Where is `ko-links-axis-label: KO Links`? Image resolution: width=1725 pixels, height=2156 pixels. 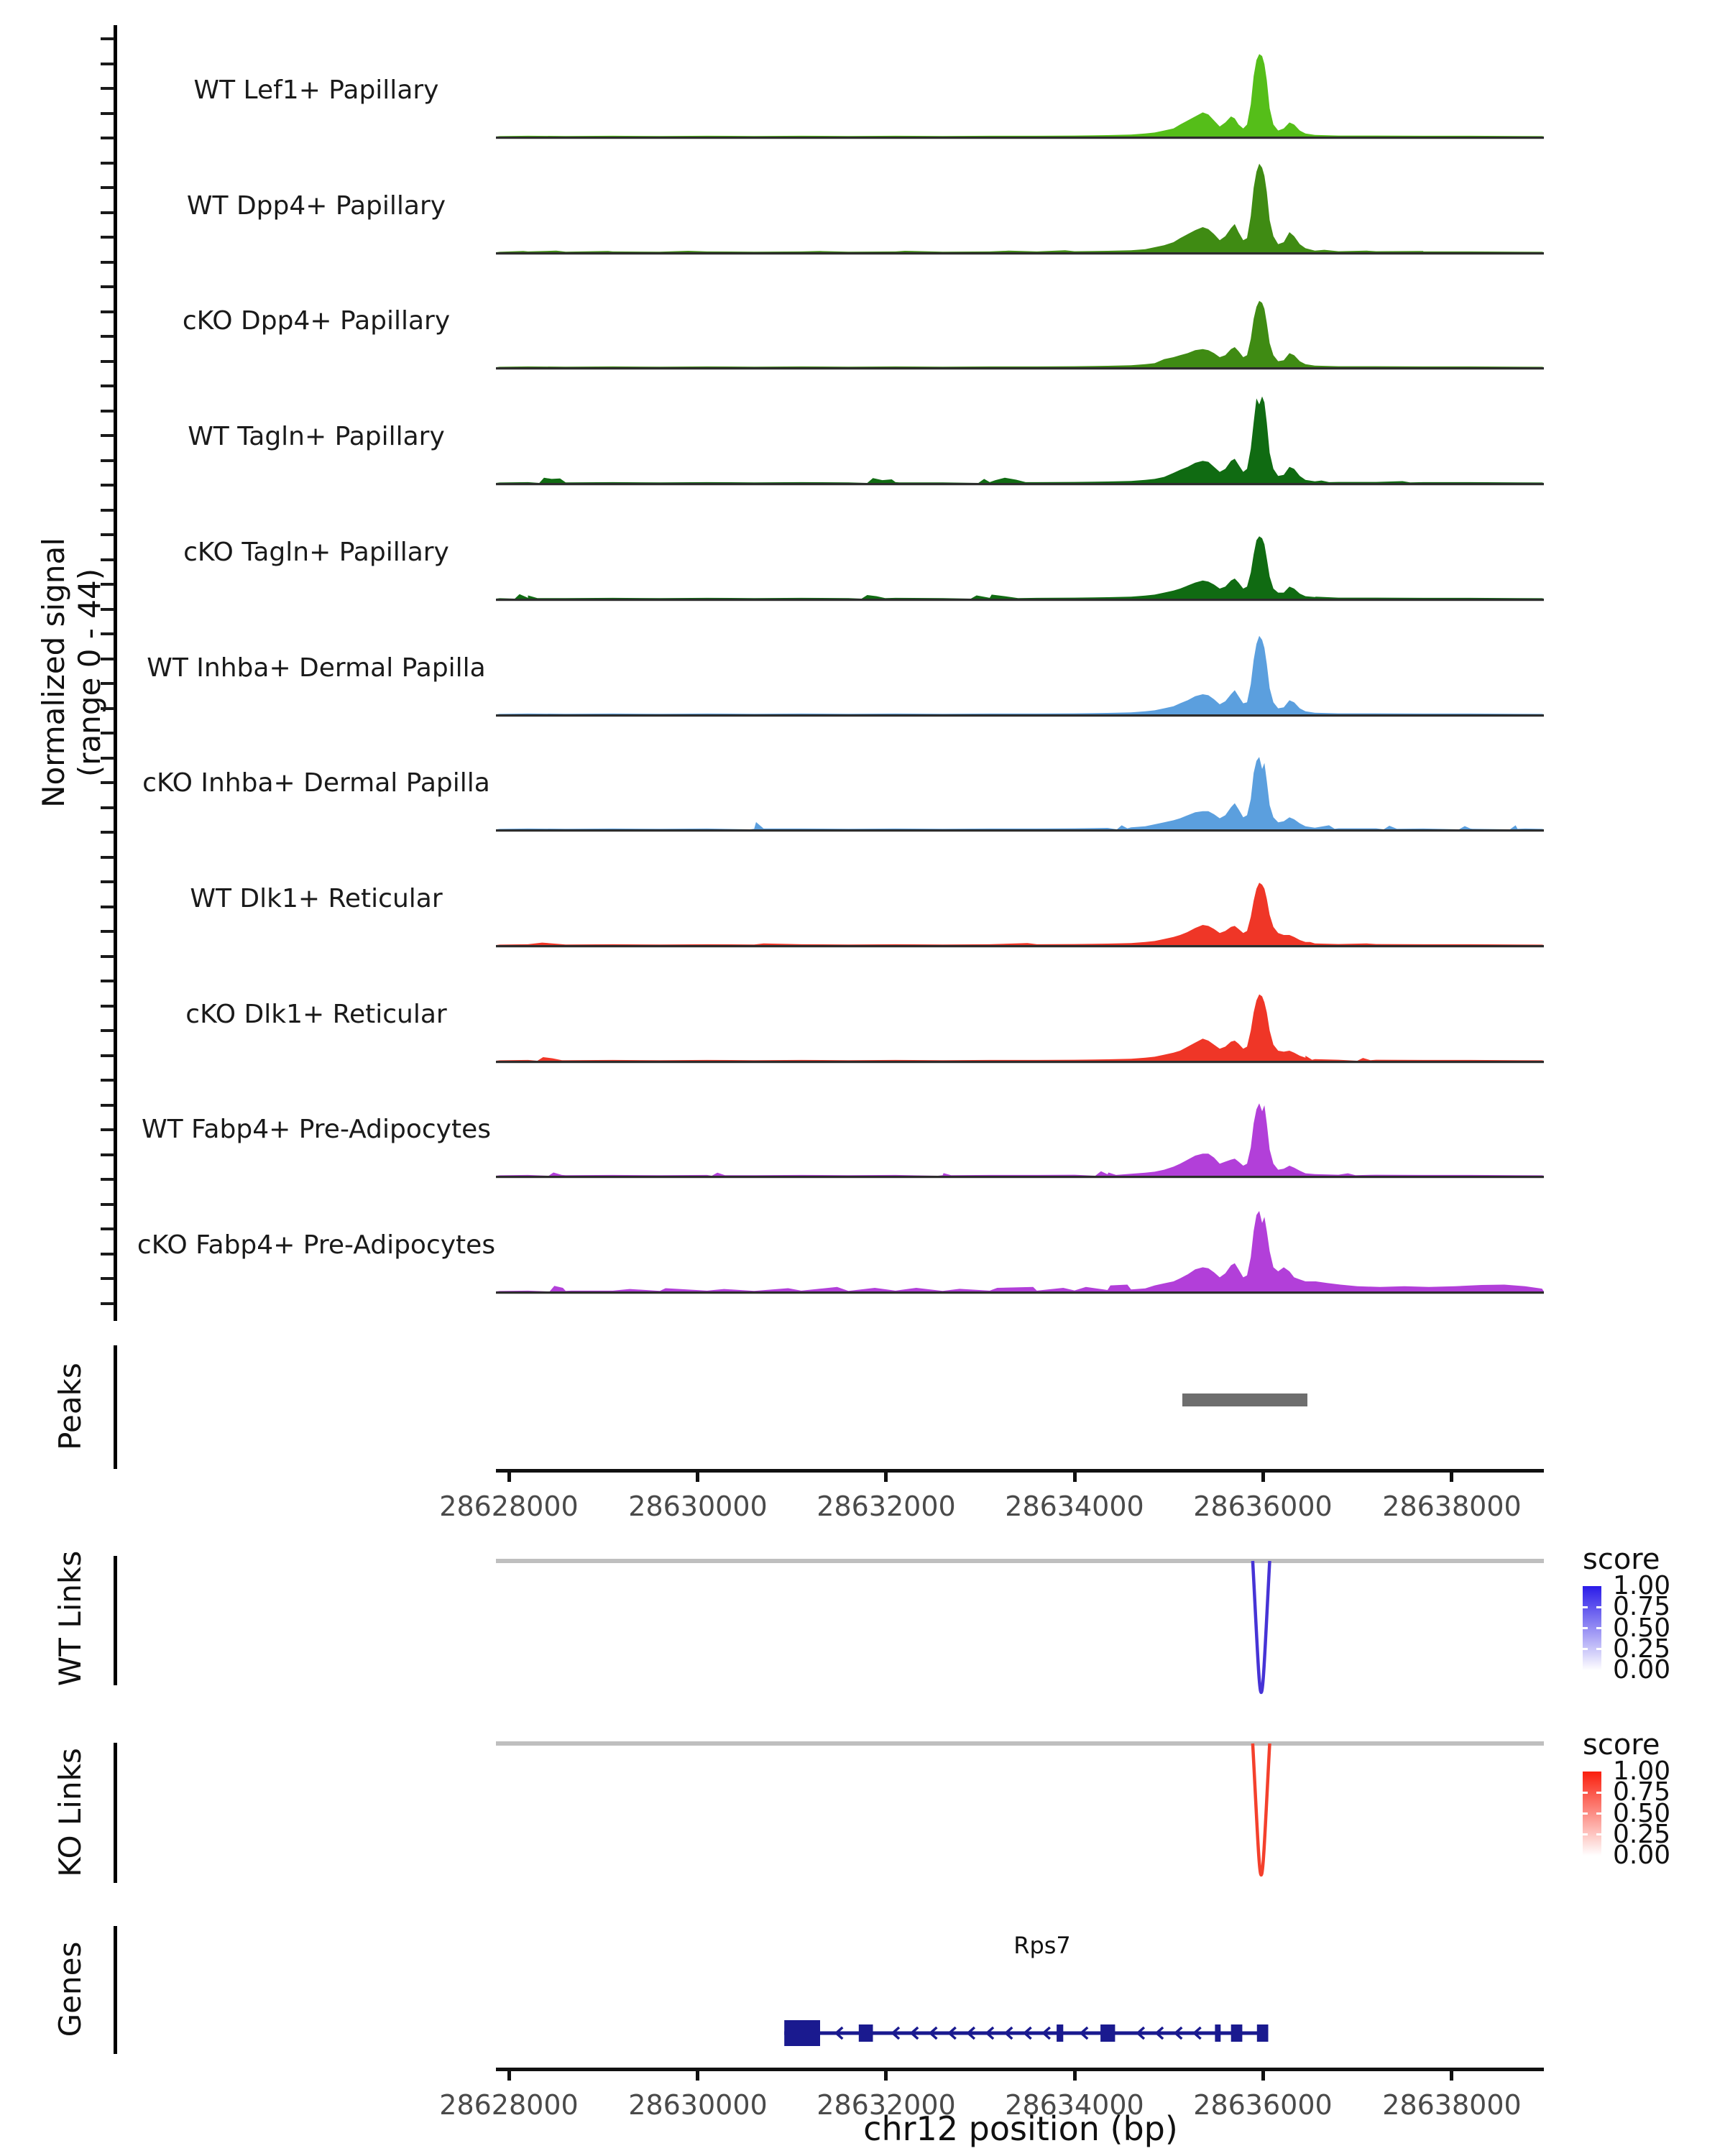
ko-links-axis-label: KO Links is located at coordinates (70, 1812).